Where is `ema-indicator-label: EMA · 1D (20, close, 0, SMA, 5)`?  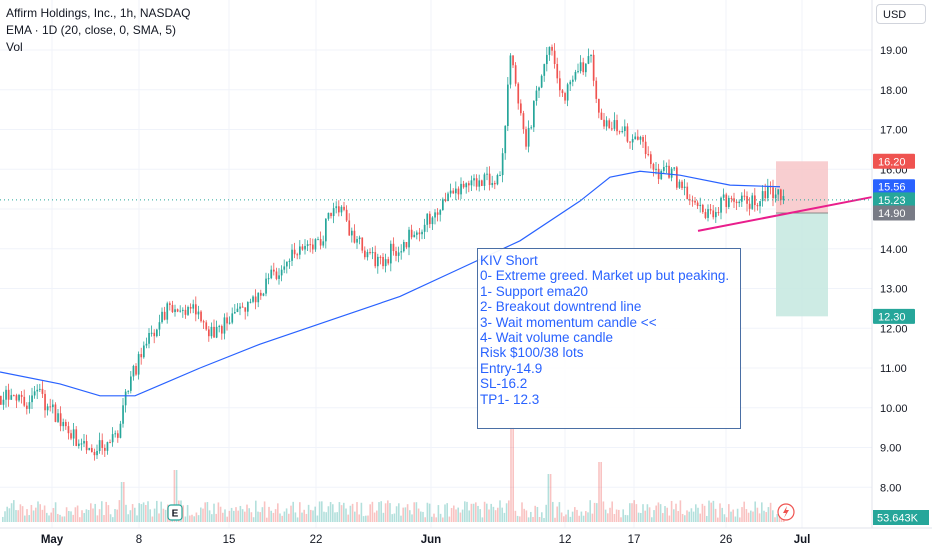
ema-indicator-label: EMA · 1D (20, close, 0, SMA, 5) is located at coordinates (91, 30).